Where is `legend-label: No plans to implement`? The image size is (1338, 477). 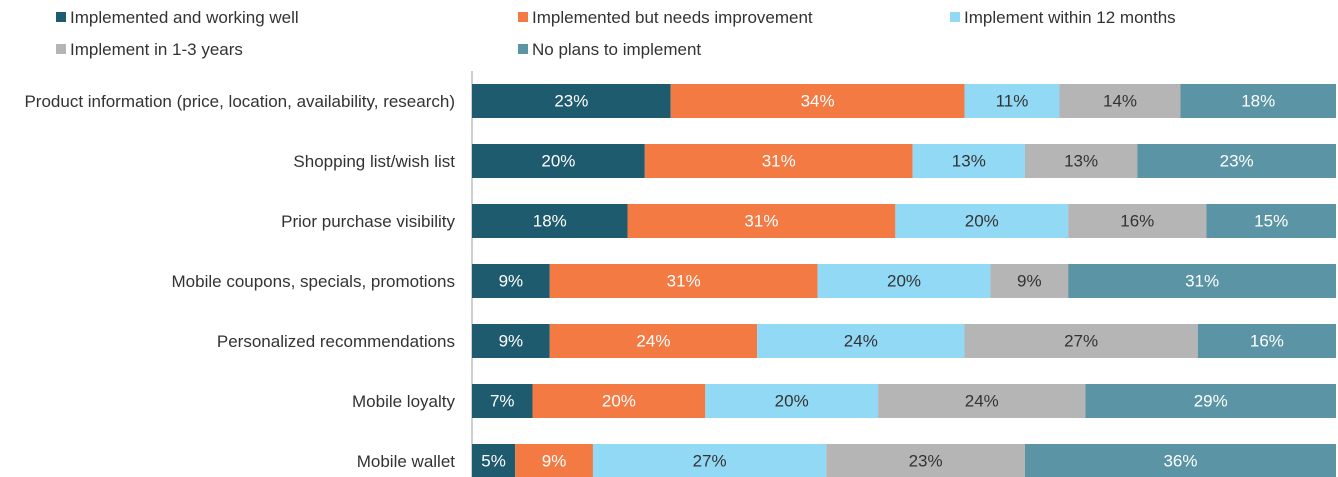
legend-label: No plans to implement is located at coordinates (617, 49).